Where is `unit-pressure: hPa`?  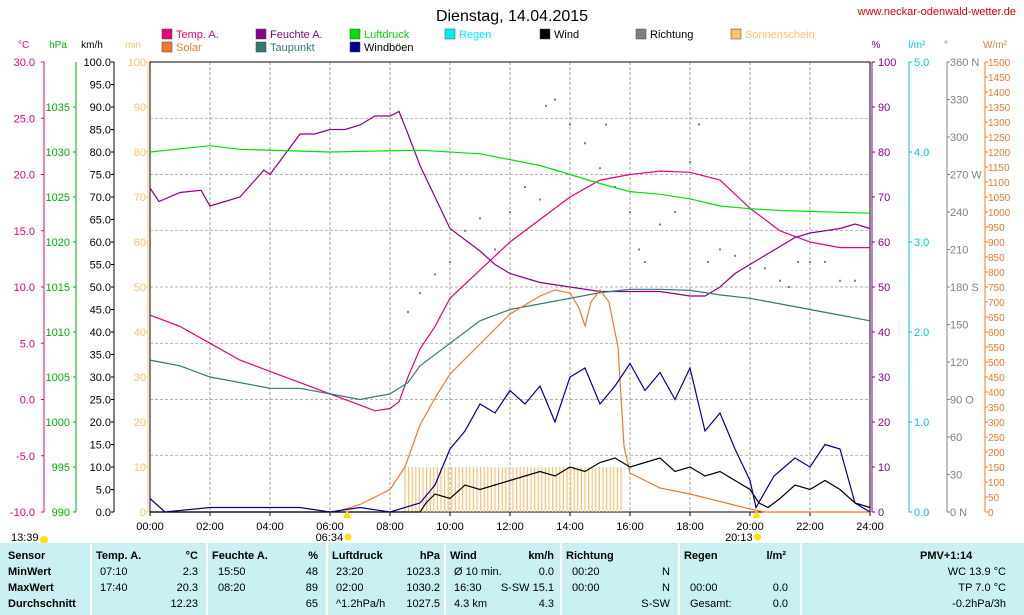 unit-pressure: hPa is located at coordinates (58, 45).